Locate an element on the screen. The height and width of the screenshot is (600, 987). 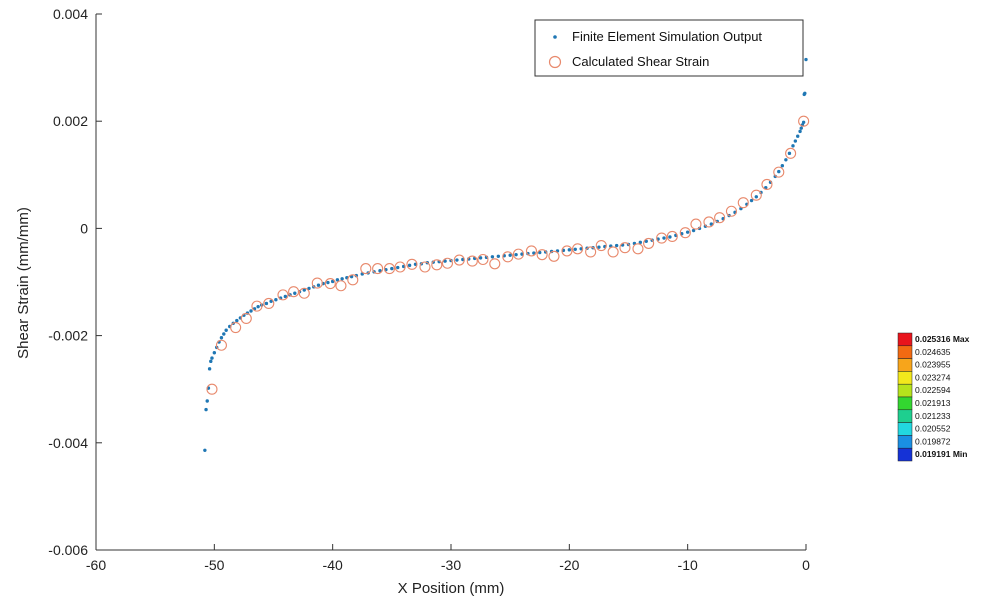
colorbar-label: 0.023955 is located at coordinates (933, 365).